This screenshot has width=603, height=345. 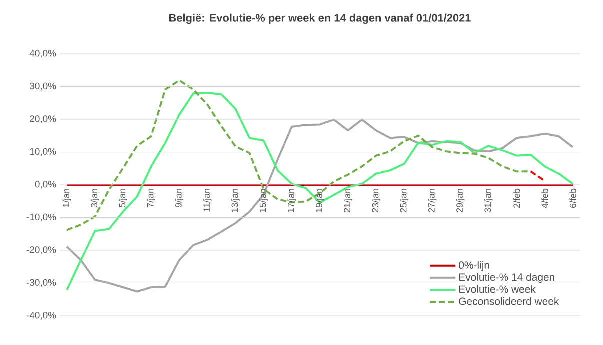 What do you see at coordinates (320, 200) in the screenshot?
I see `x-tick-label: 19/jan` at bounding box center [320, 200].